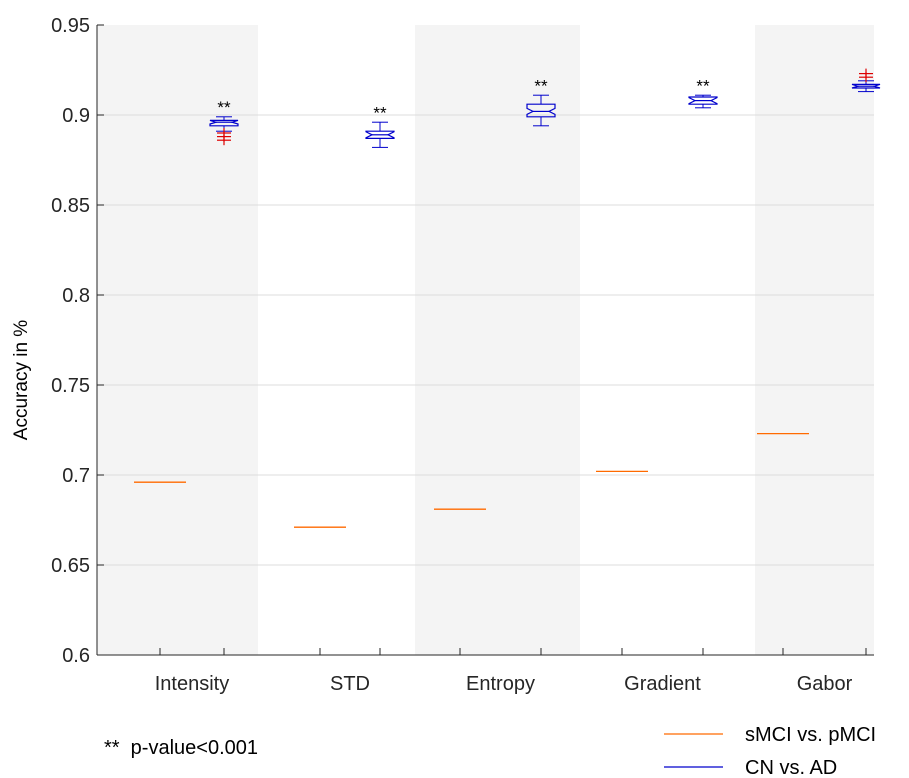  I want to click on category-band-gabor, so click(814, 340).